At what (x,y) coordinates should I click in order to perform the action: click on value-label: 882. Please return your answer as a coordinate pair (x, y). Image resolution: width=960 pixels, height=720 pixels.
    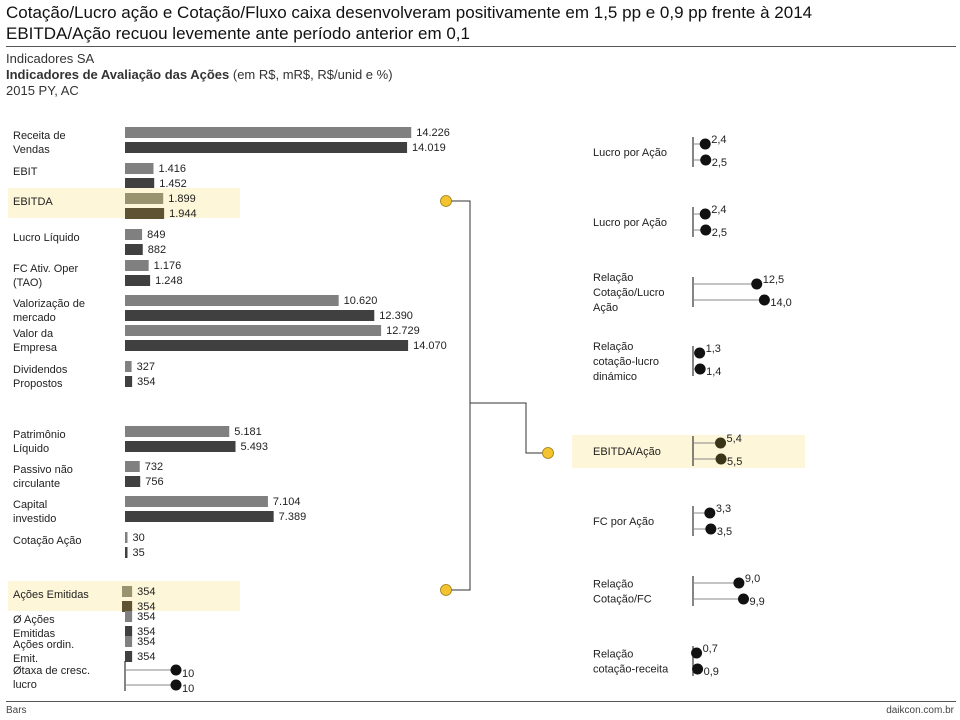
    Looking at the image, I should click on (157, 250).